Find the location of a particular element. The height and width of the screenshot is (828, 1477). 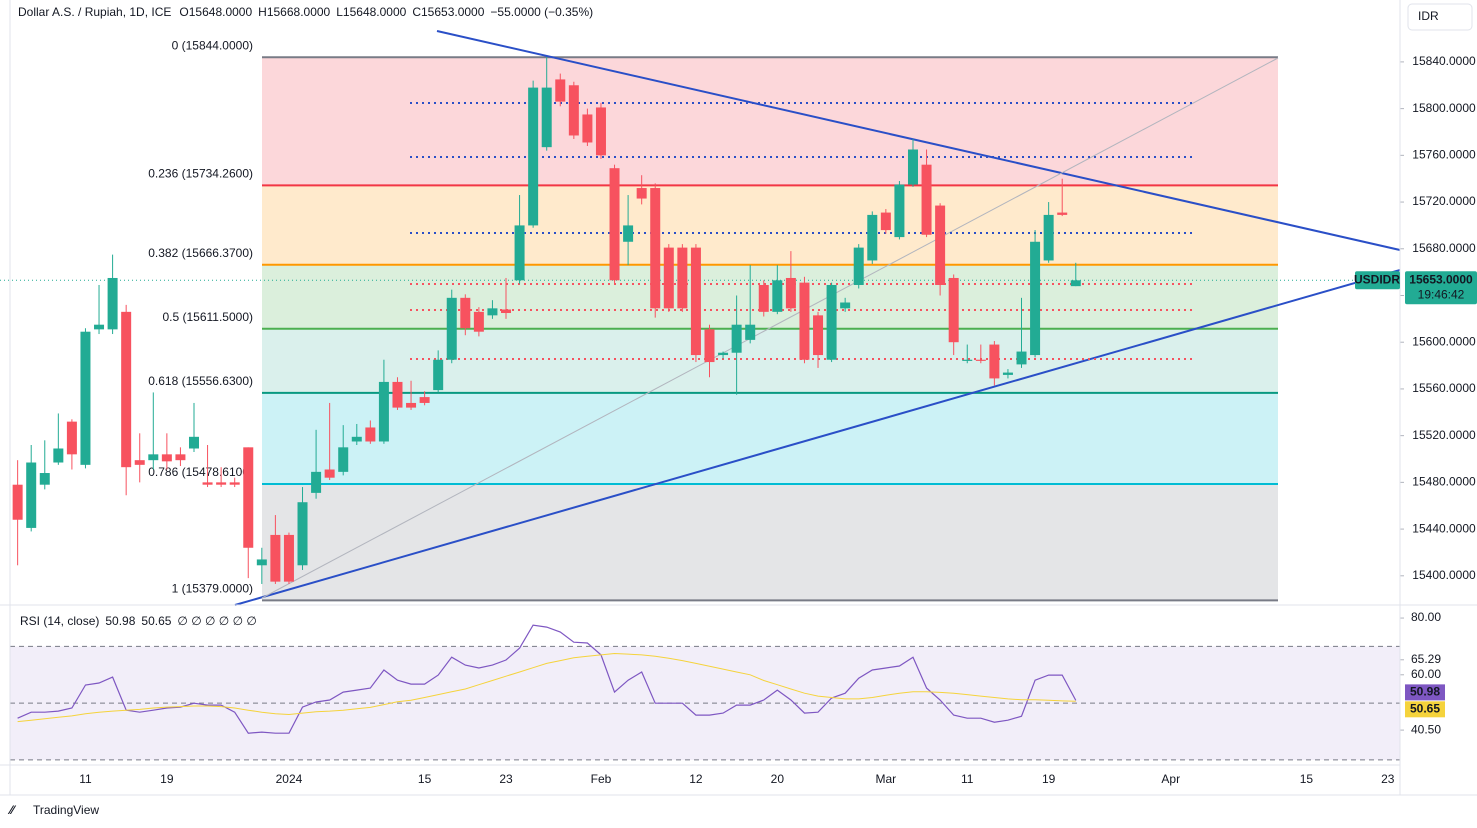

y-tick-label: 15680.0000 is located at coordinates (1444, 248).